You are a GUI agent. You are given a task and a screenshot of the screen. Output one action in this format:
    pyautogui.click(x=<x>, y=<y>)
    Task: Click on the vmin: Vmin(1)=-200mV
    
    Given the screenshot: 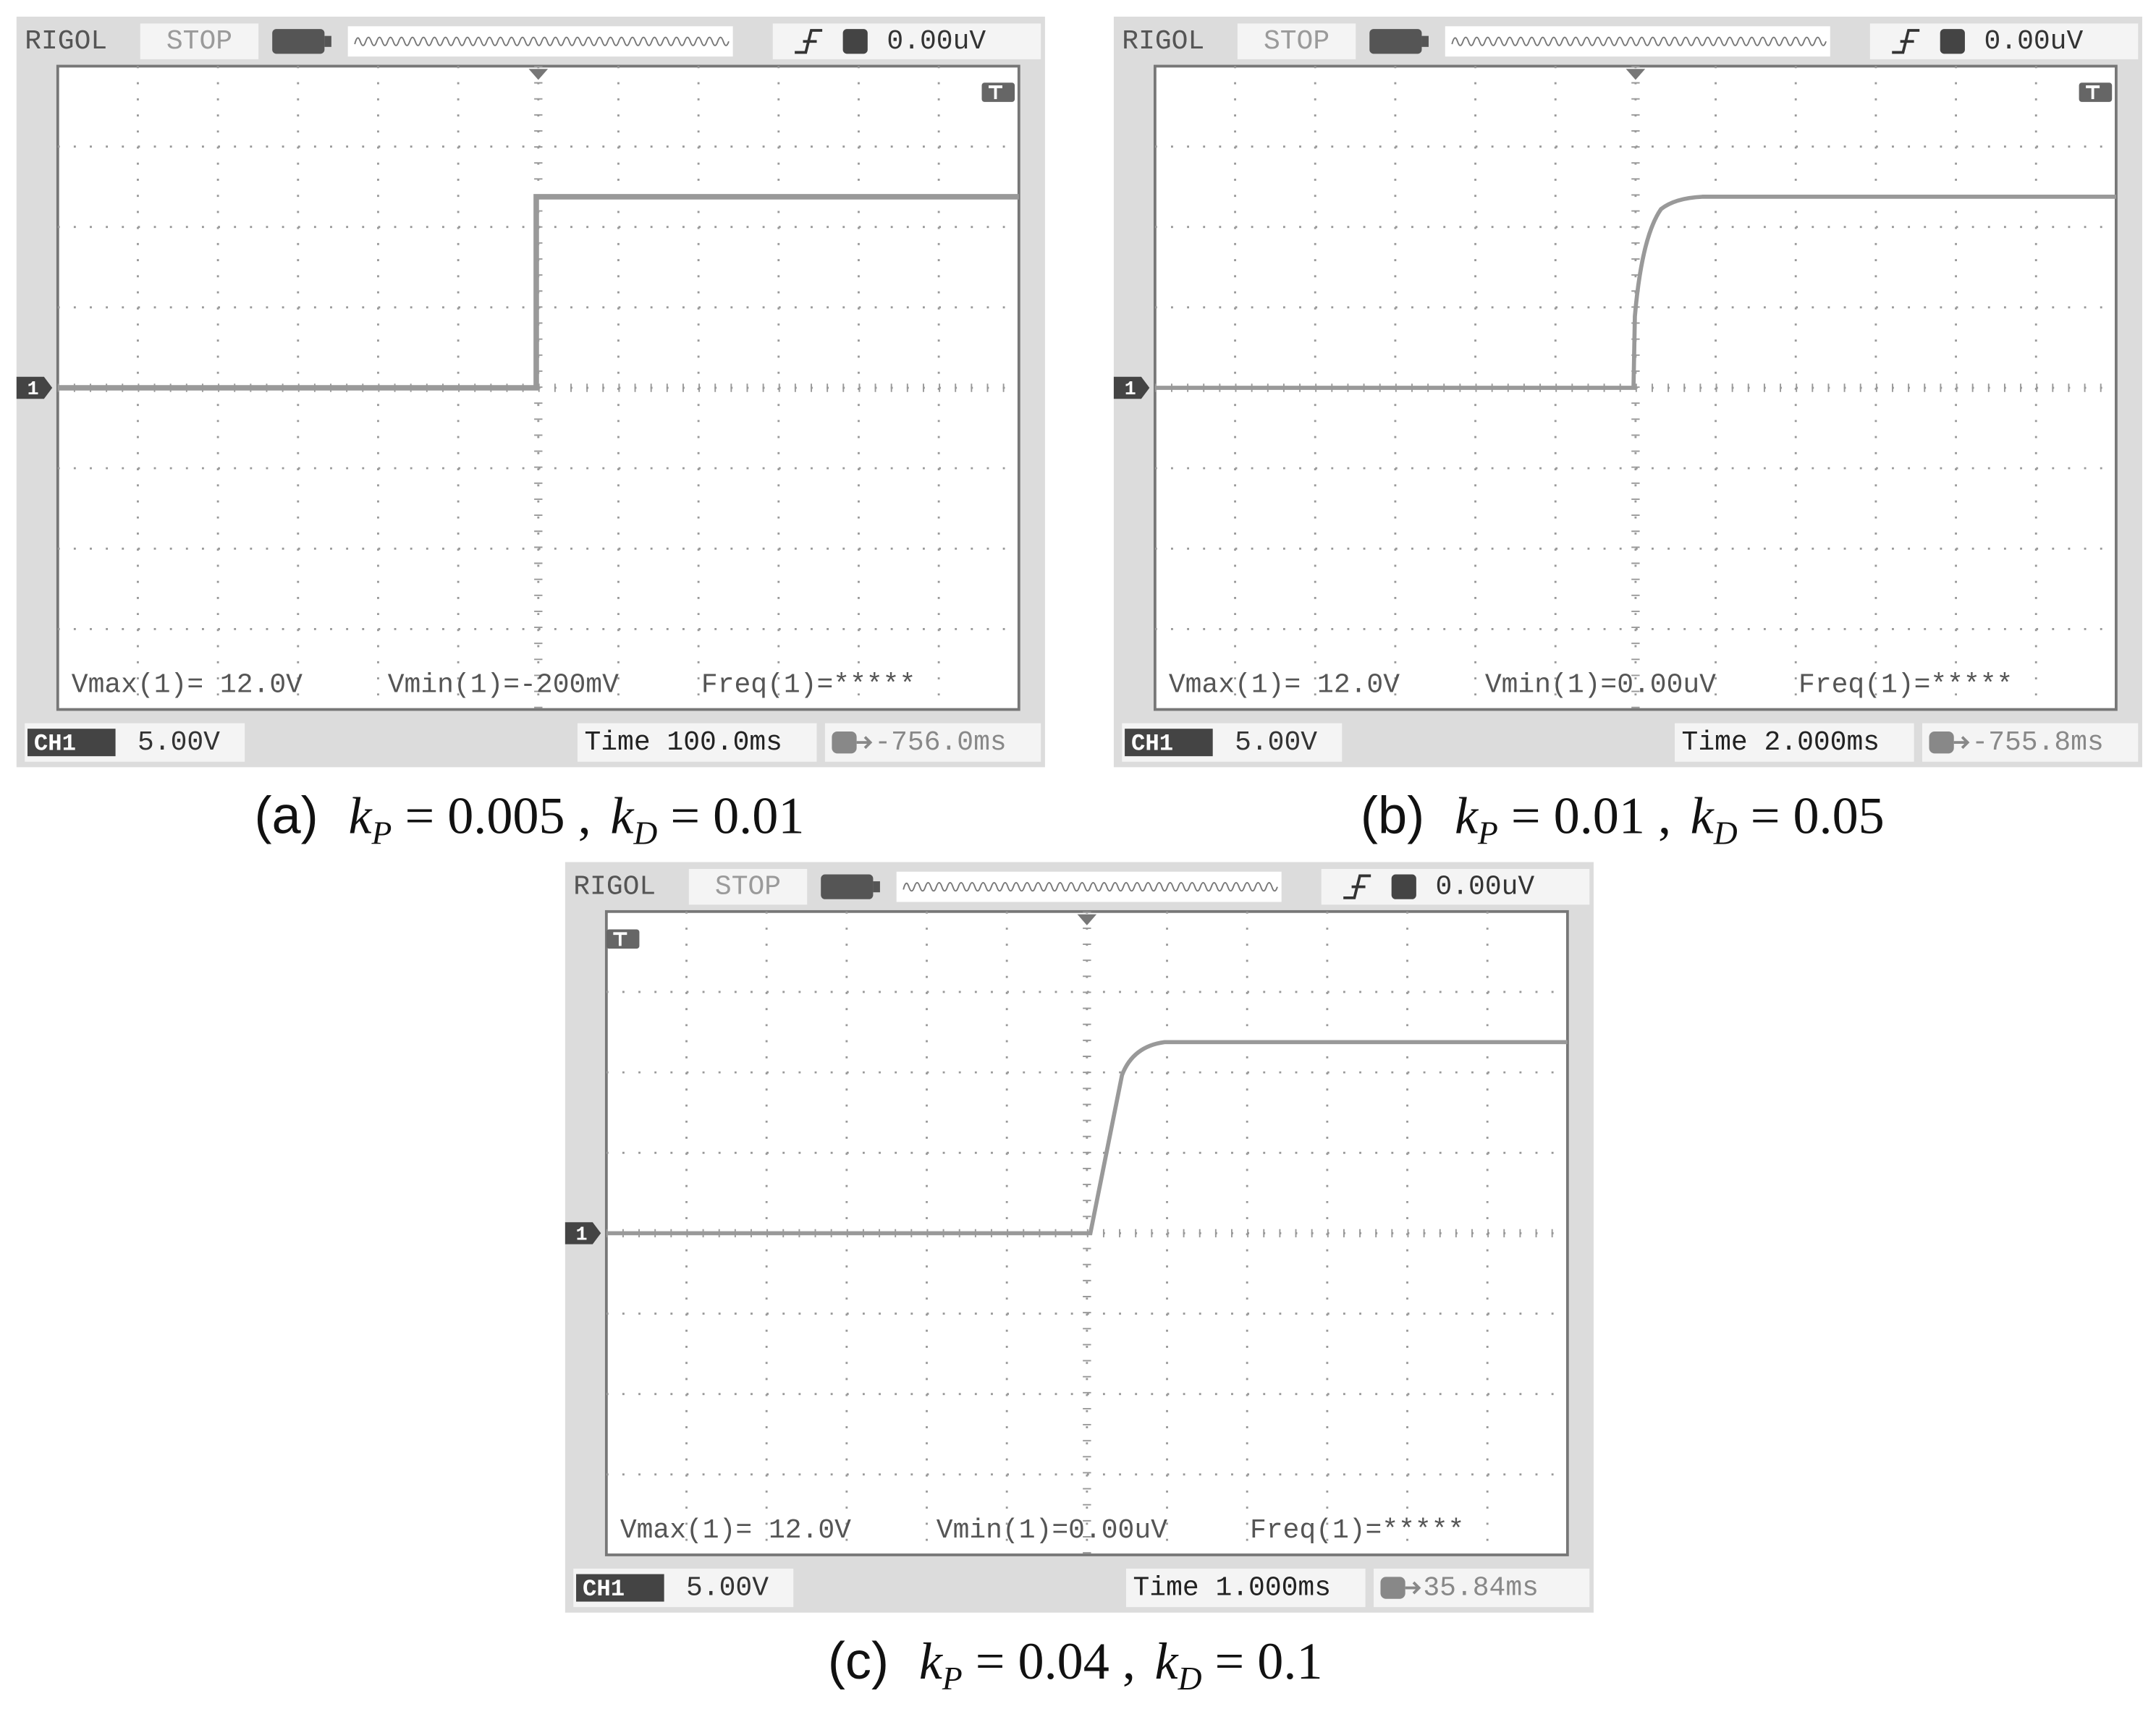 What is the action you would take?
    pyautogui.click(x=503, y=684)
    